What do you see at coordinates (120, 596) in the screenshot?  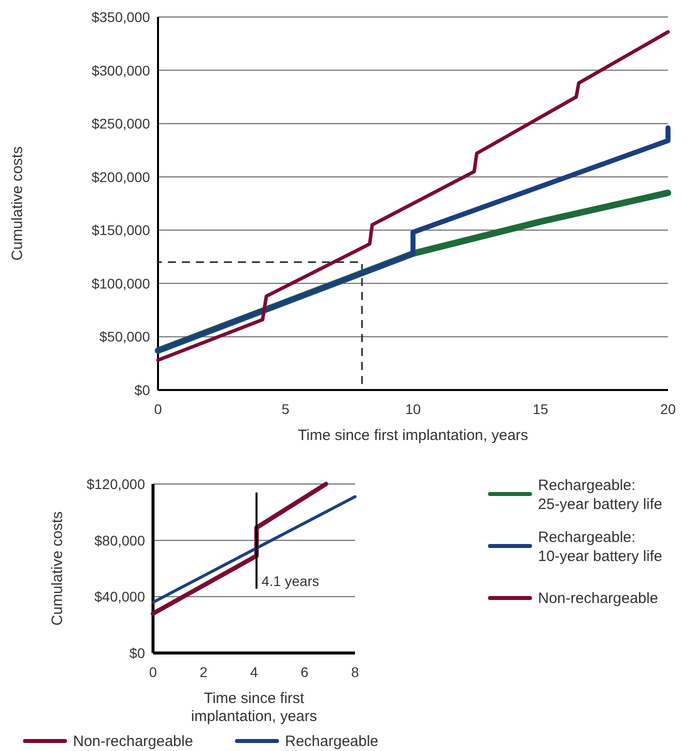 I see `y-tick-label: $40,000` at bounding box center [120, 596].